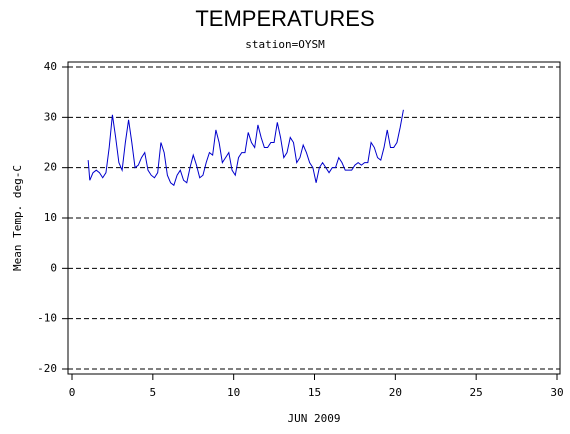 The image size is (570, 434). I want to click on x-tick-label: 25, so click(476, 392).